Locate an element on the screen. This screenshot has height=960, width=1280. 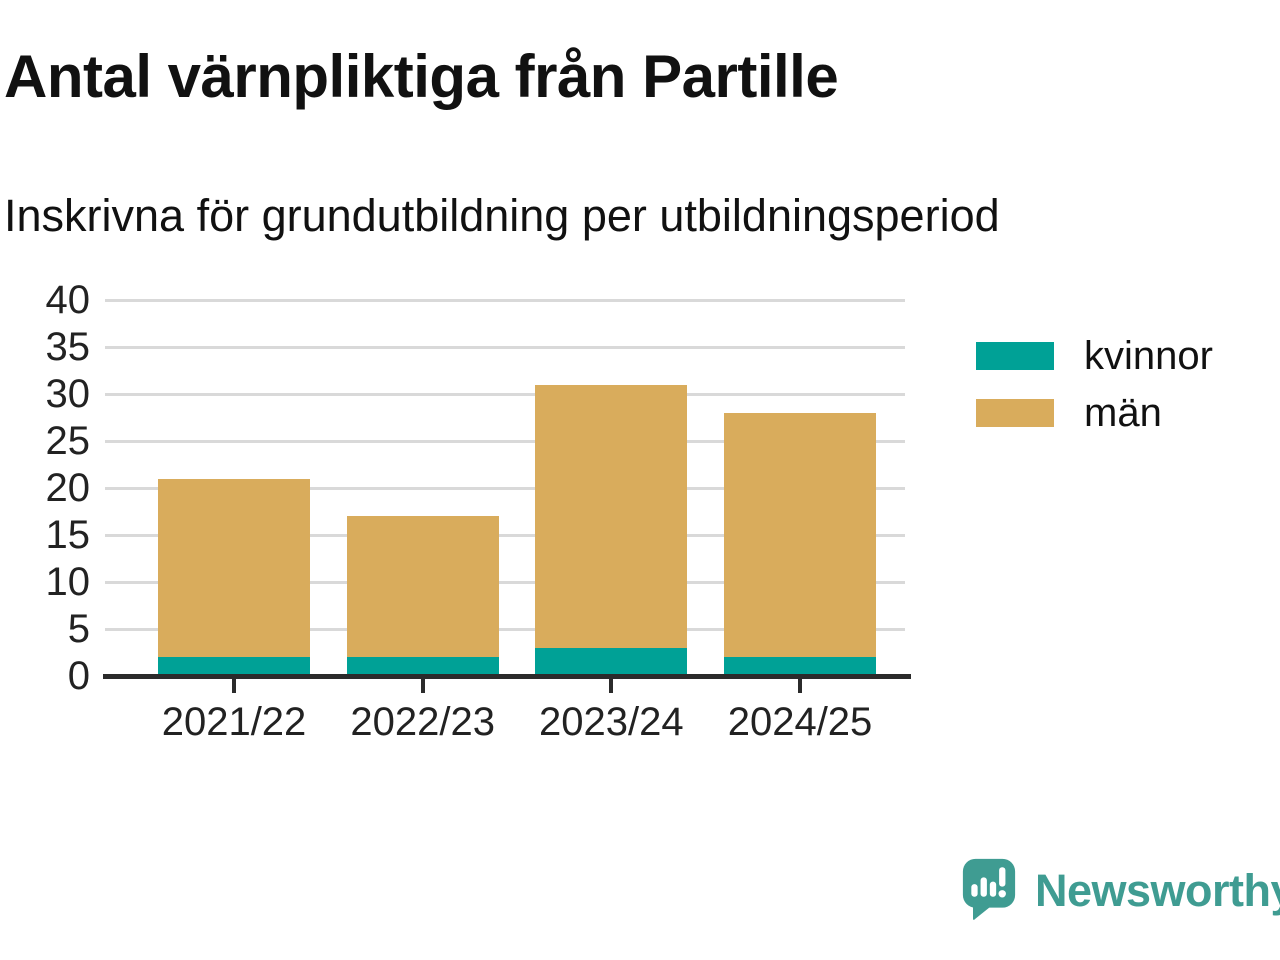
y-tick-label-25: 25 is located at coordinates (68, 441).